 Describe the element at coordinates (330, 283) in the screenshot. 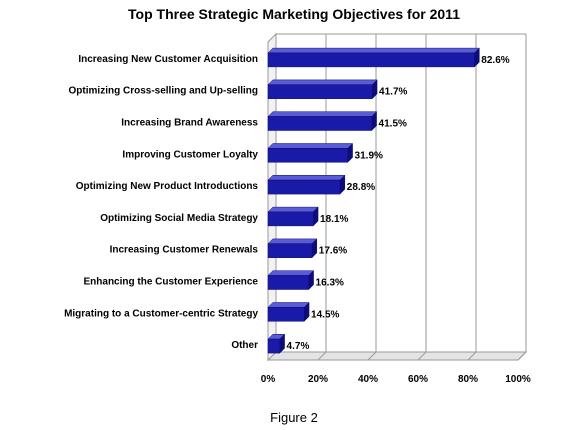

I see `bar-value-label: 16.3%` at that location.